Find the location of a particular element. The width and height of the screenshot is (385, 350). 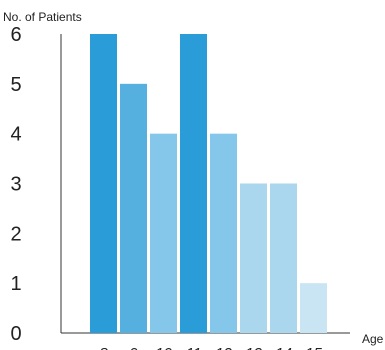

x-tick-labels: 8 9 10 11 12 13 14 15 is located at coordinates (210, 347).